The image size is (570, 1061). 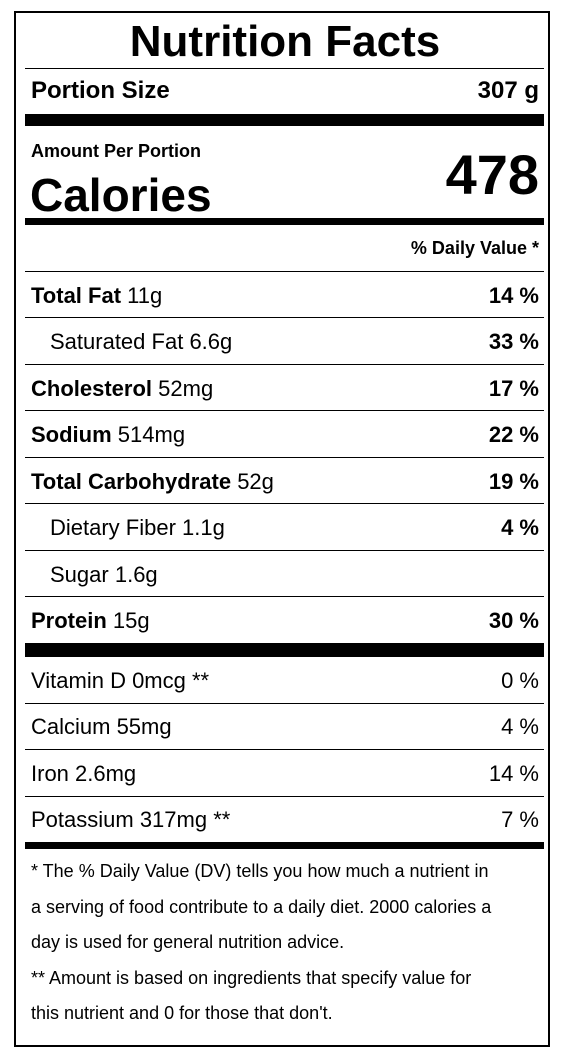 What do you see at coordinates (211, 341) in the screenshot?
I see `nutrient-amount: 6.6g` at bounding box center [211, 341].